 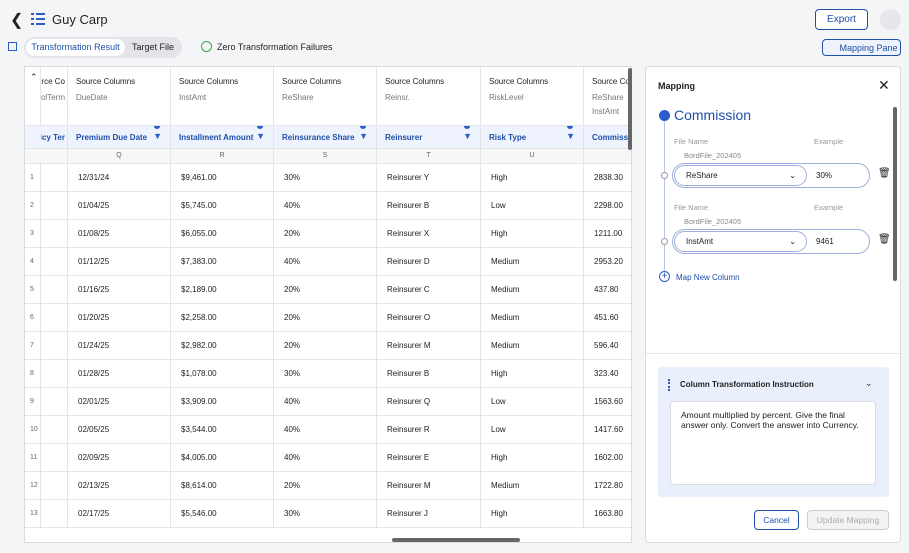 I want to click on table-cell: Reinsurer D, so click(x=429, y=262).